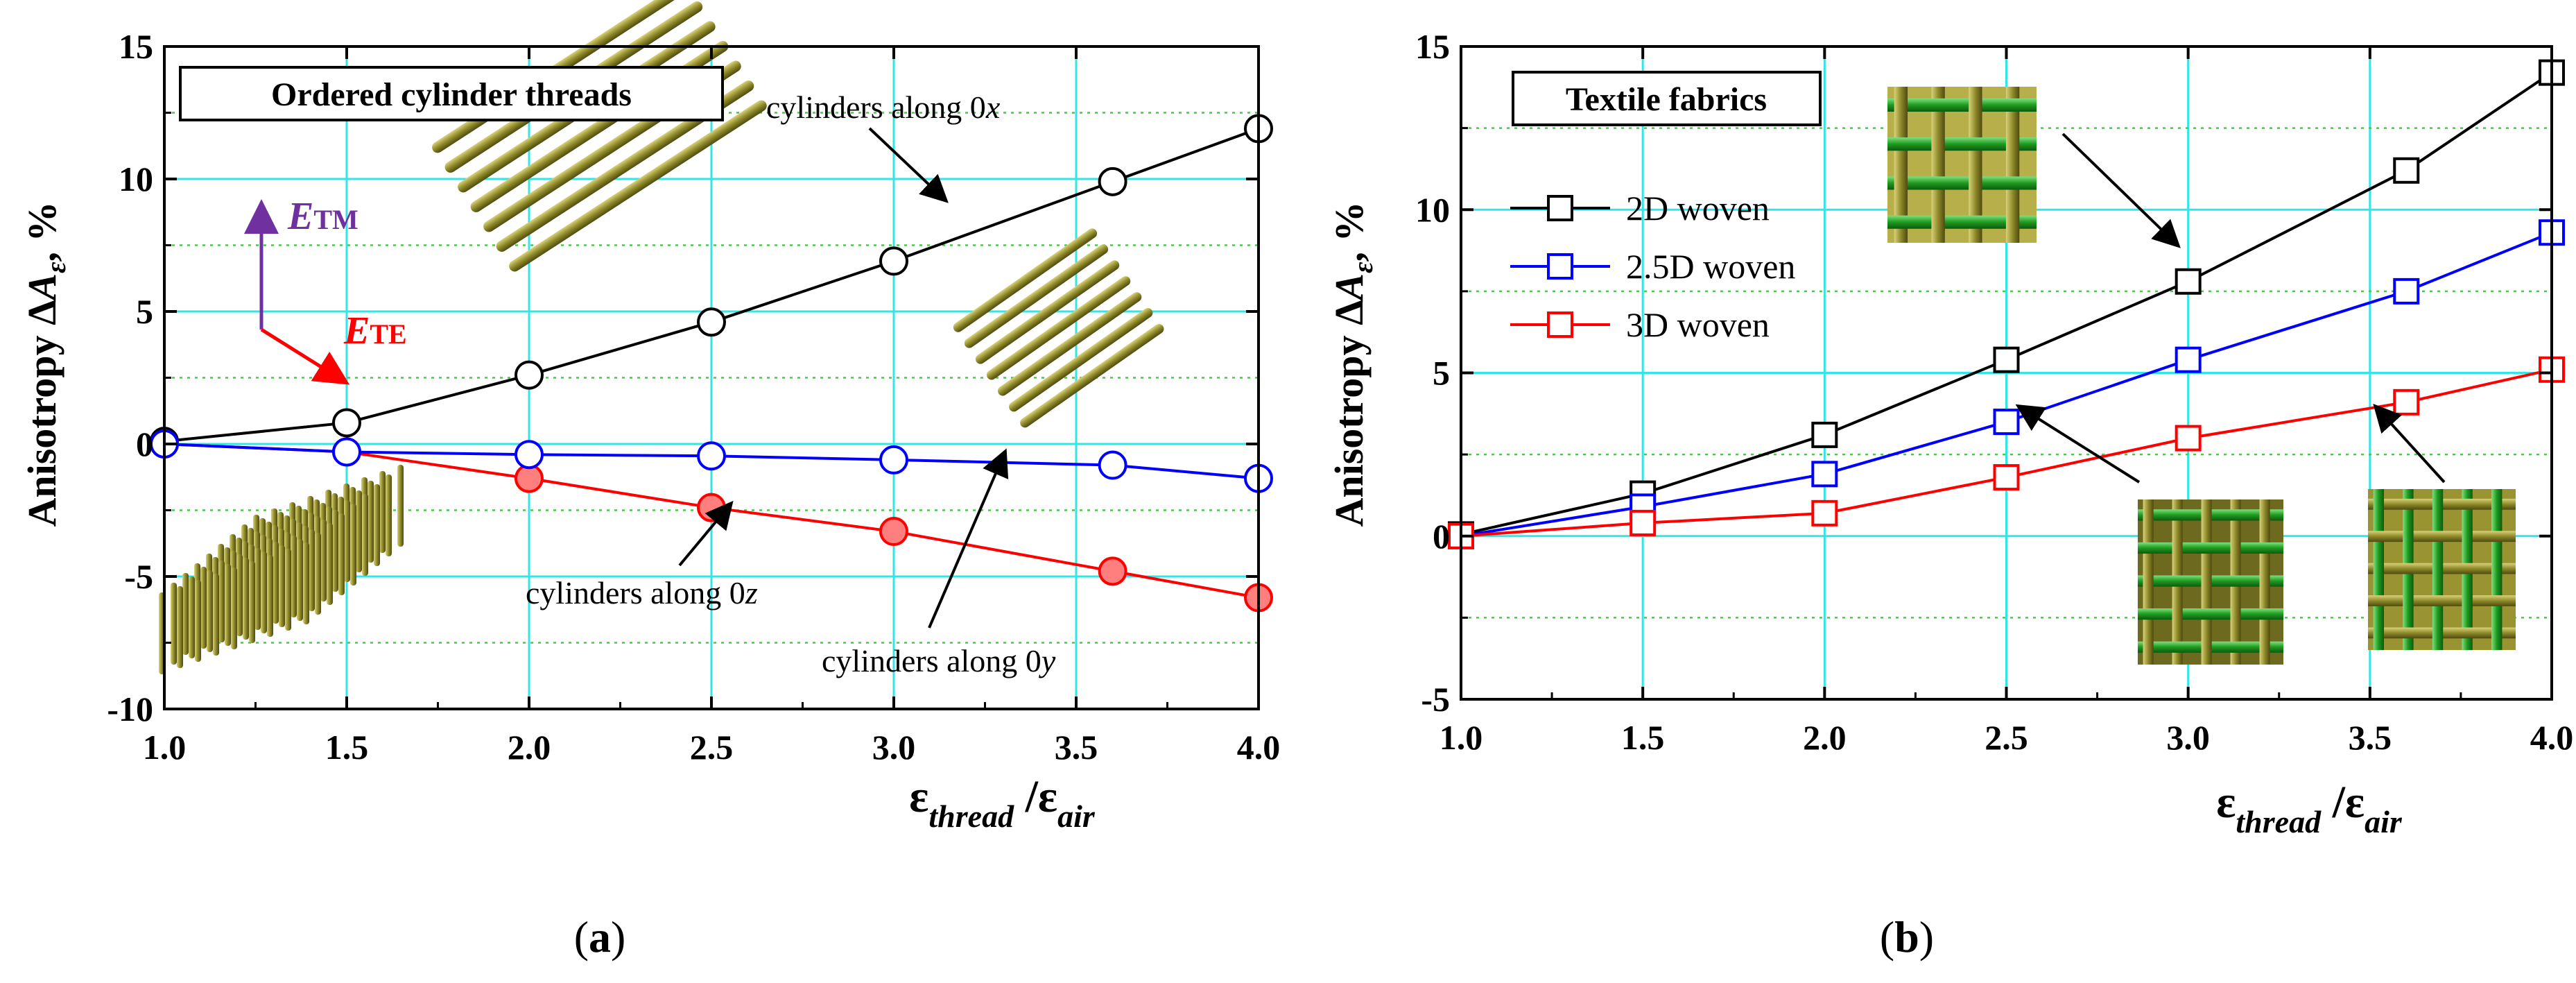 The image size is (2576, 983). I want to click on e-te-label: ETE, so click(375, 330).